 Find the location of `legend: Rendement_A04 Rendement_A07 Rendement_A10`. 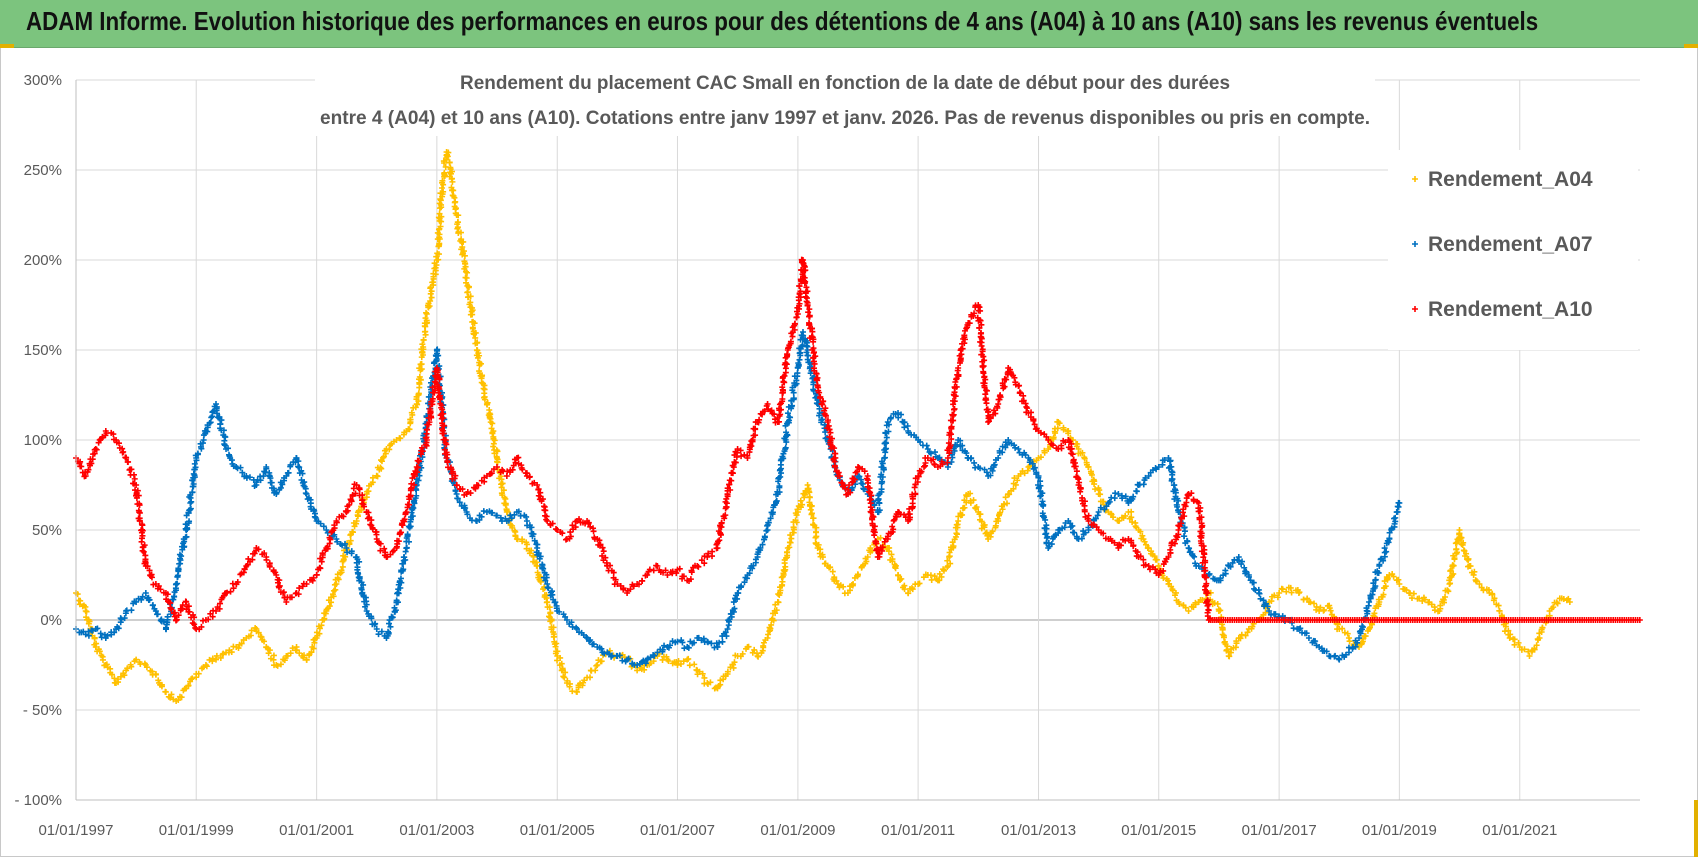

legend: Rendement_A04 Rendement_A07 Rendement_A10 is located at coordinates (1513, 250).